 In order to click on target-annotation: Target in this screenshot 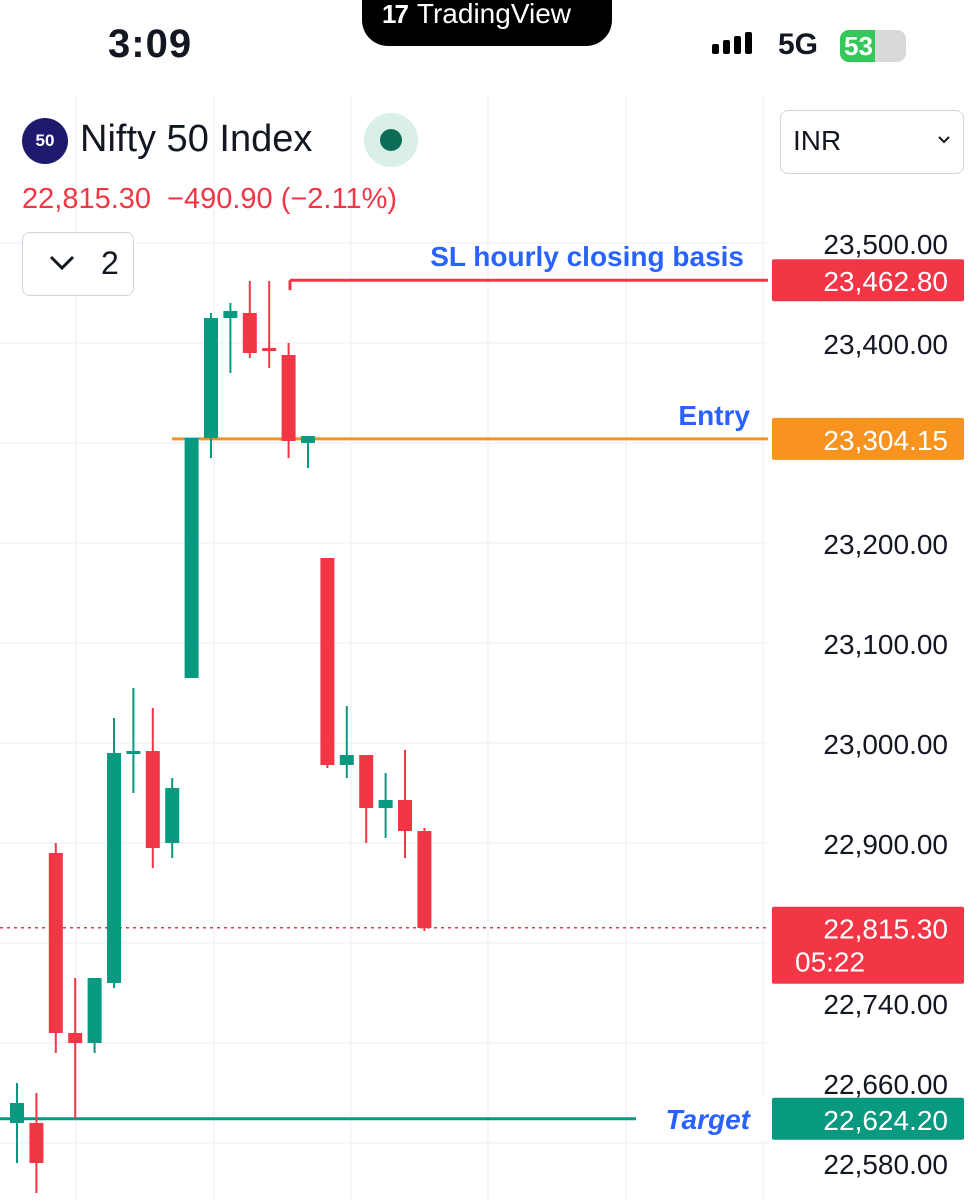, I will do `click(708, 1119)`.